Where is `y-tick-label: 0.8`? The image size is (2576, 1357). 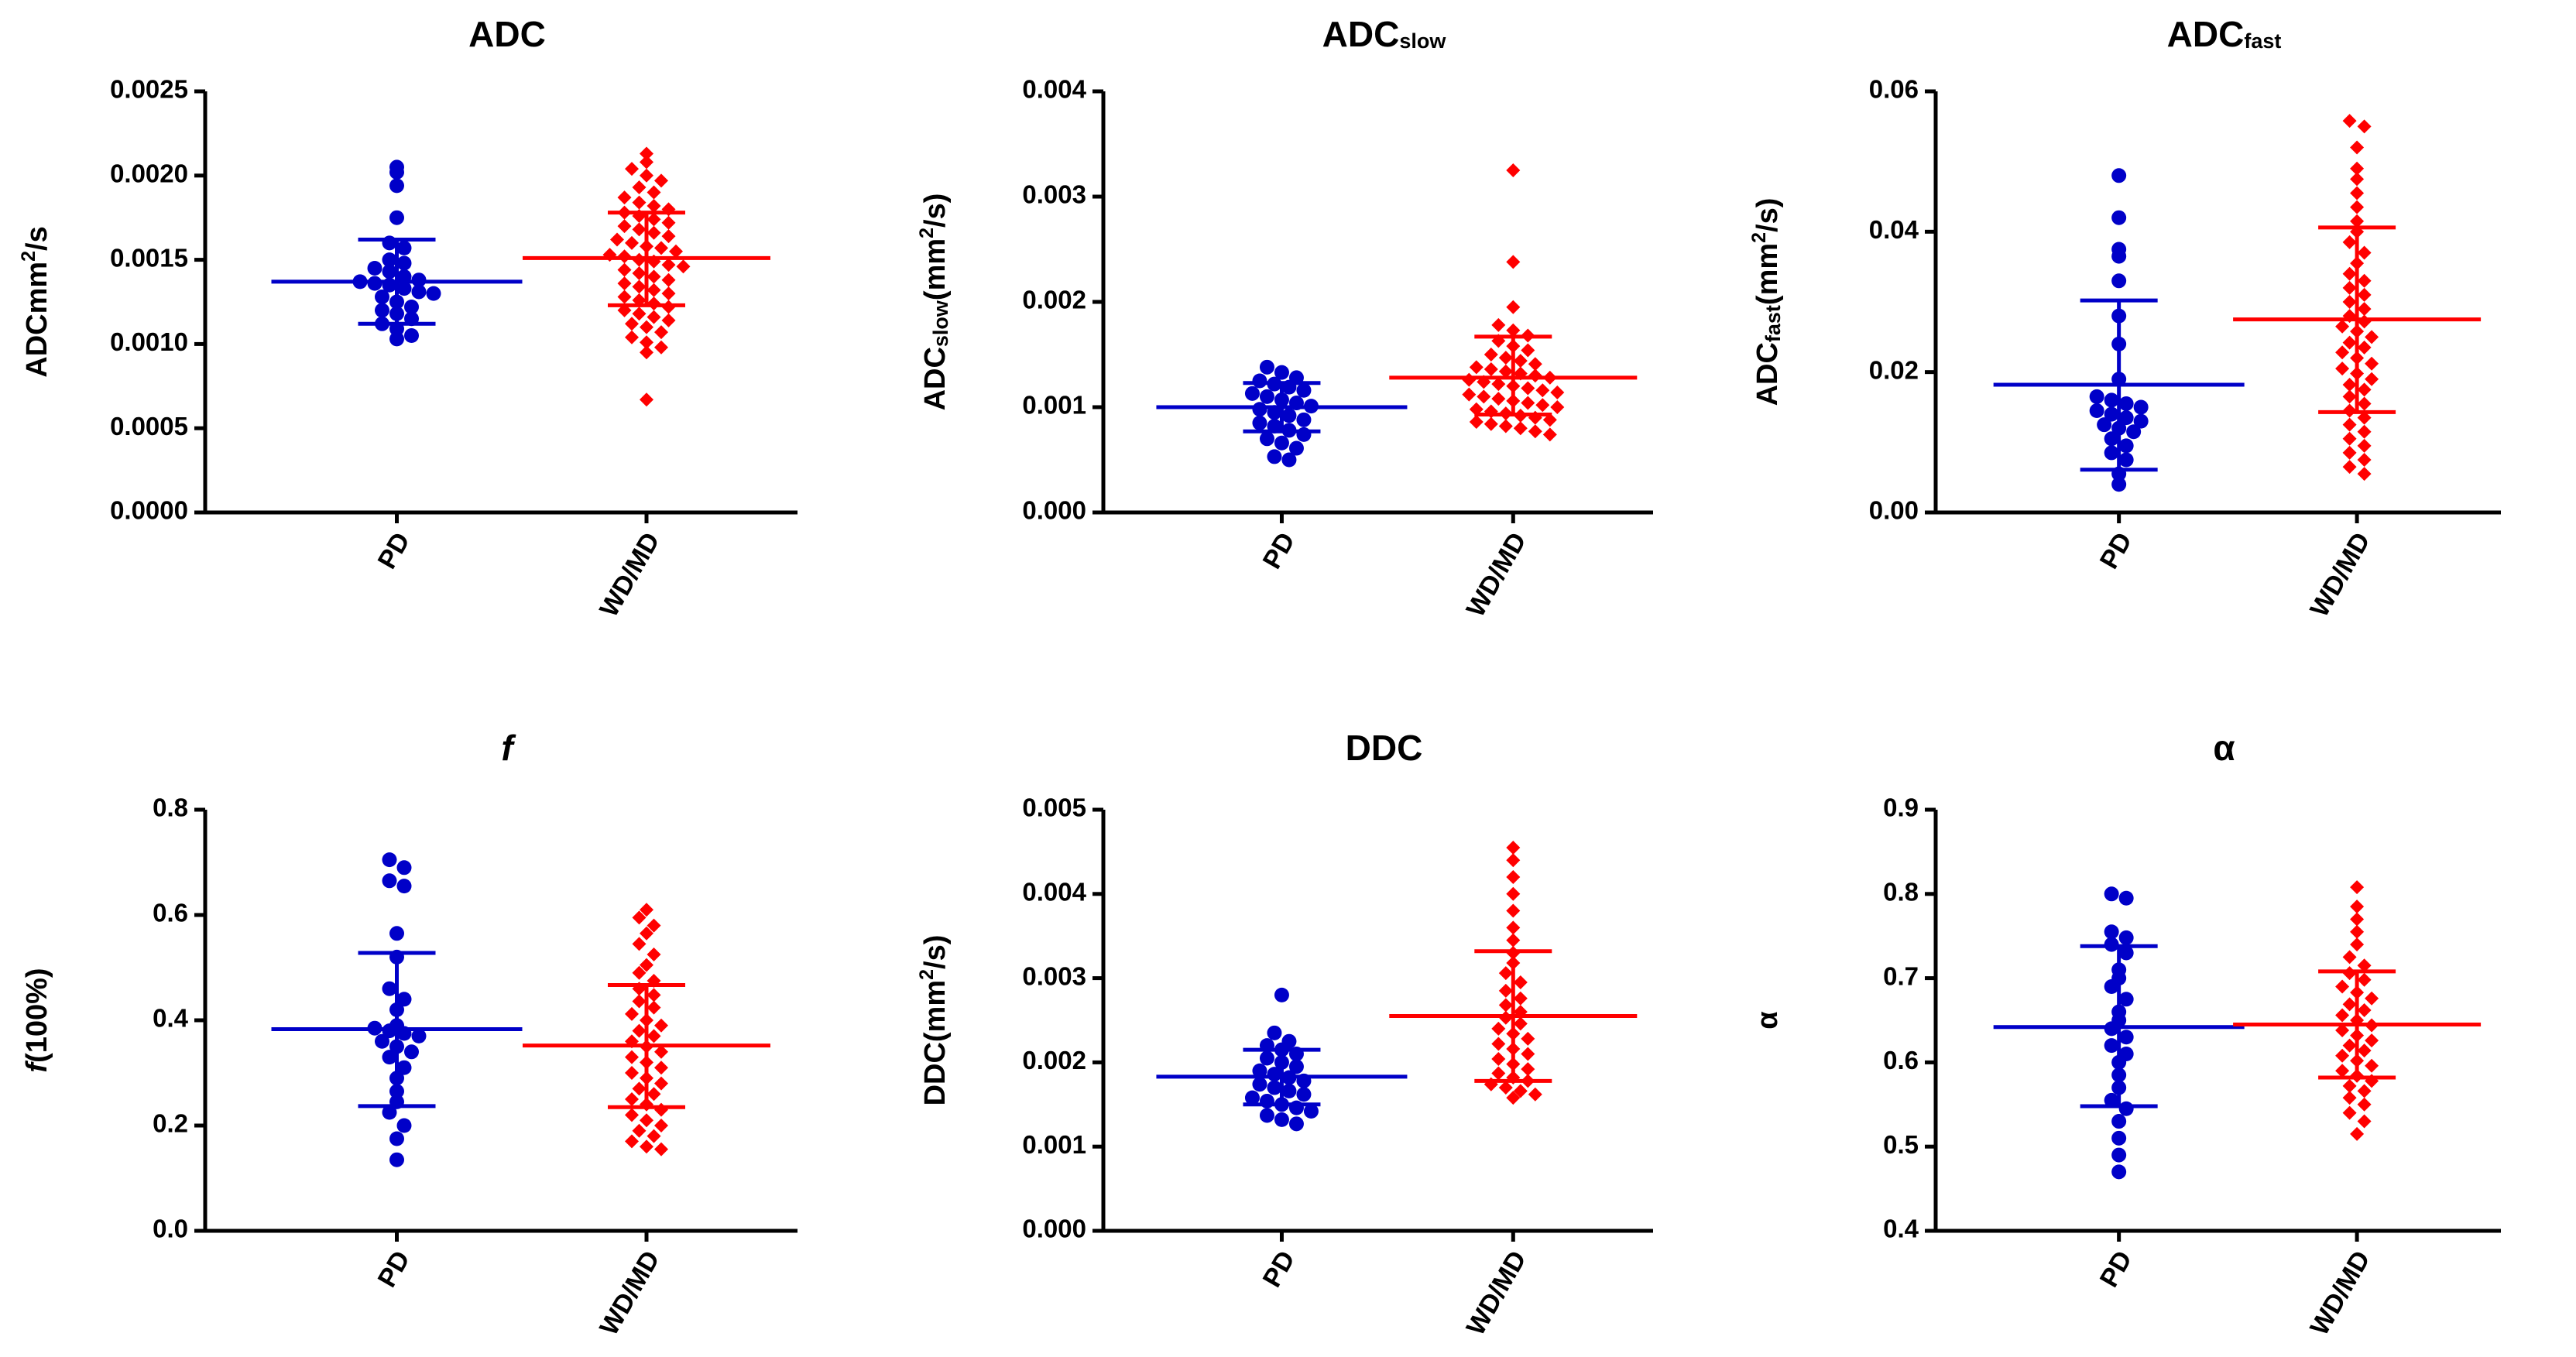
y-tick-label: 0.8 is located at coordinates (1901, 892).